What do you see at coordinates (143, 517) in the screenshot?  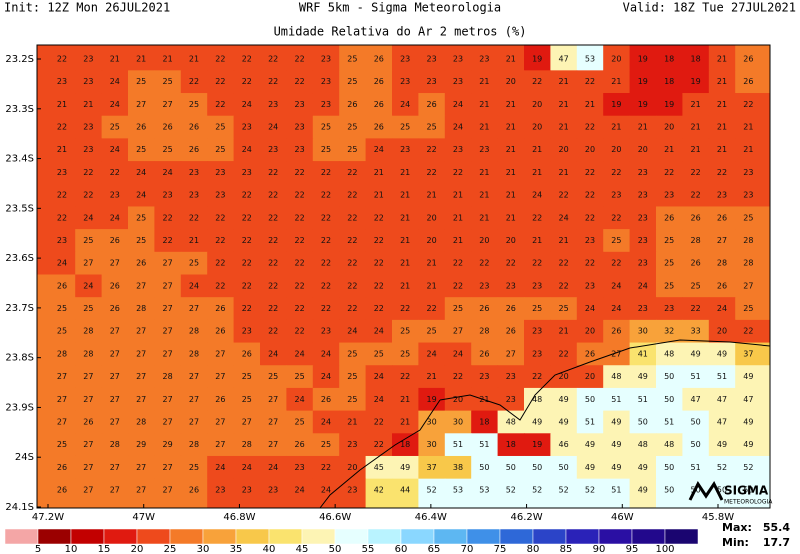 I see `lon-label: 47W` at bounding box center [143, 517].